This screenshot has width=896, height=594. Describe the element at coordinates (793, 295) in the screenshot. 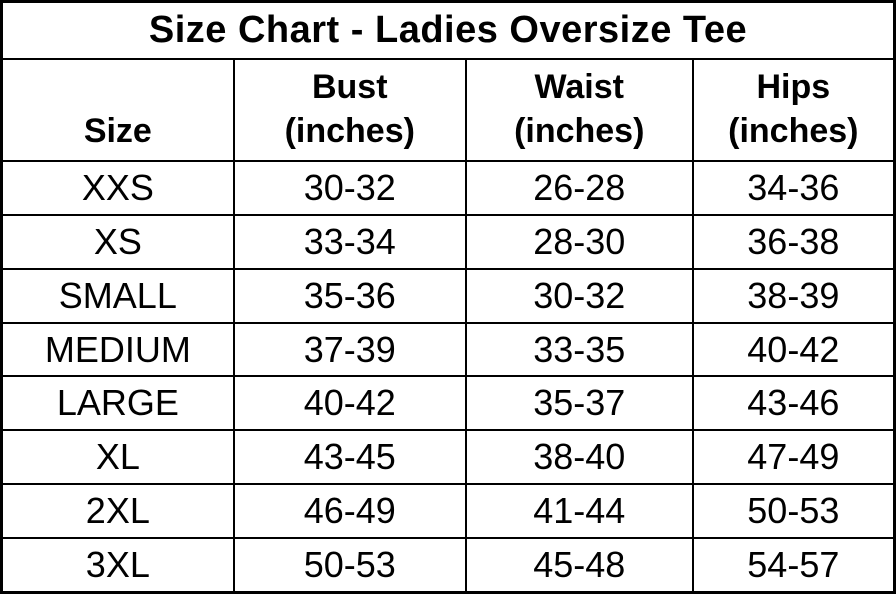

I see `hips-cell: 38-39` at that location.